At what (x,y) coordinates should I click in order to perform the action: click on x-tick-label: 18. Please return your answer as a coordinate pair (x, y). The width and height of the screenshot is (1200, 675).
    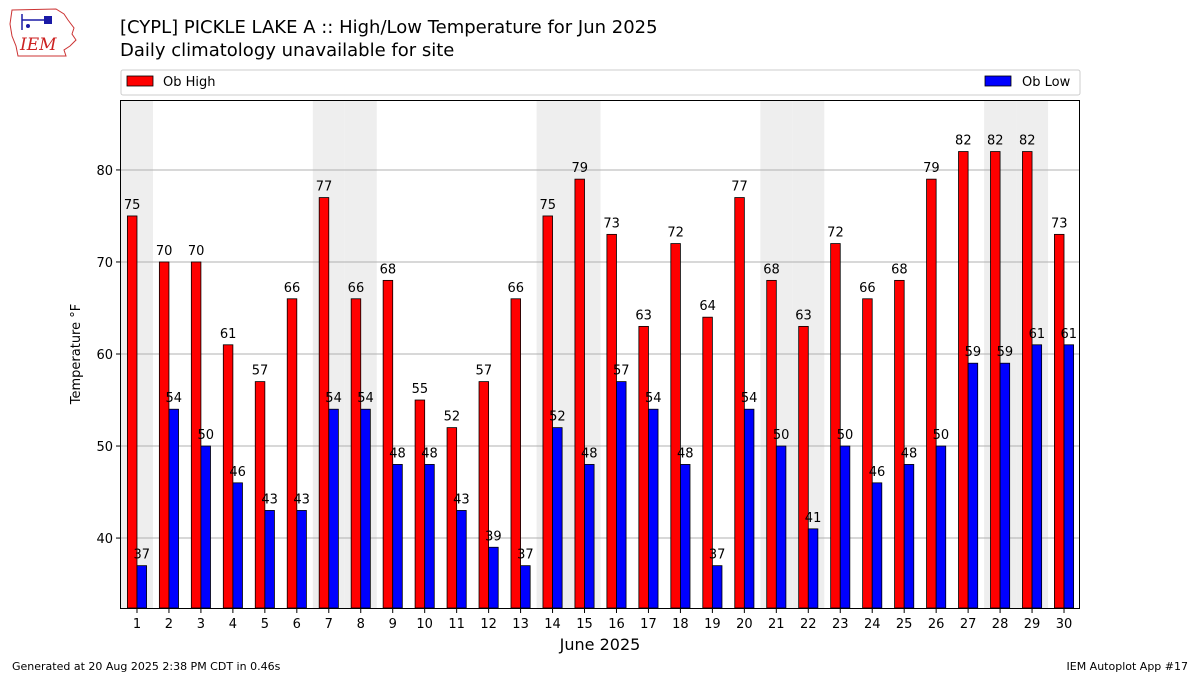
    Looking at the image, I should click on (680, 624).